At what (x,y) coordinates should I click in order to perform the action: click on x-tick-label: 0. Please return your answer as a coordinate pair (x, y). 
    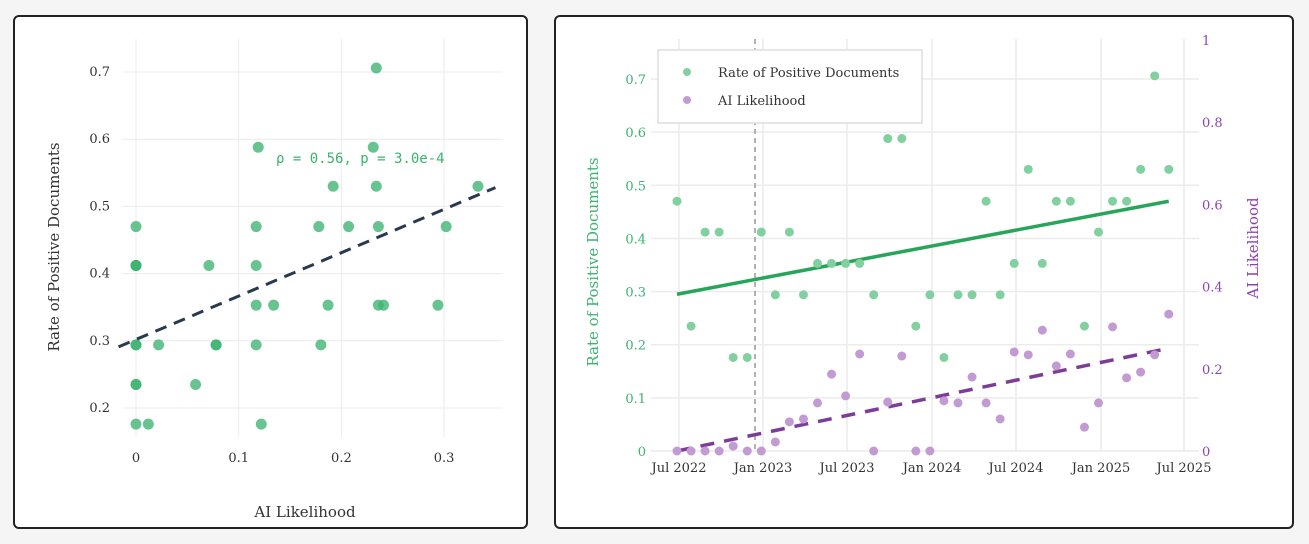
    Looking at the image, I should click on (136, 458).